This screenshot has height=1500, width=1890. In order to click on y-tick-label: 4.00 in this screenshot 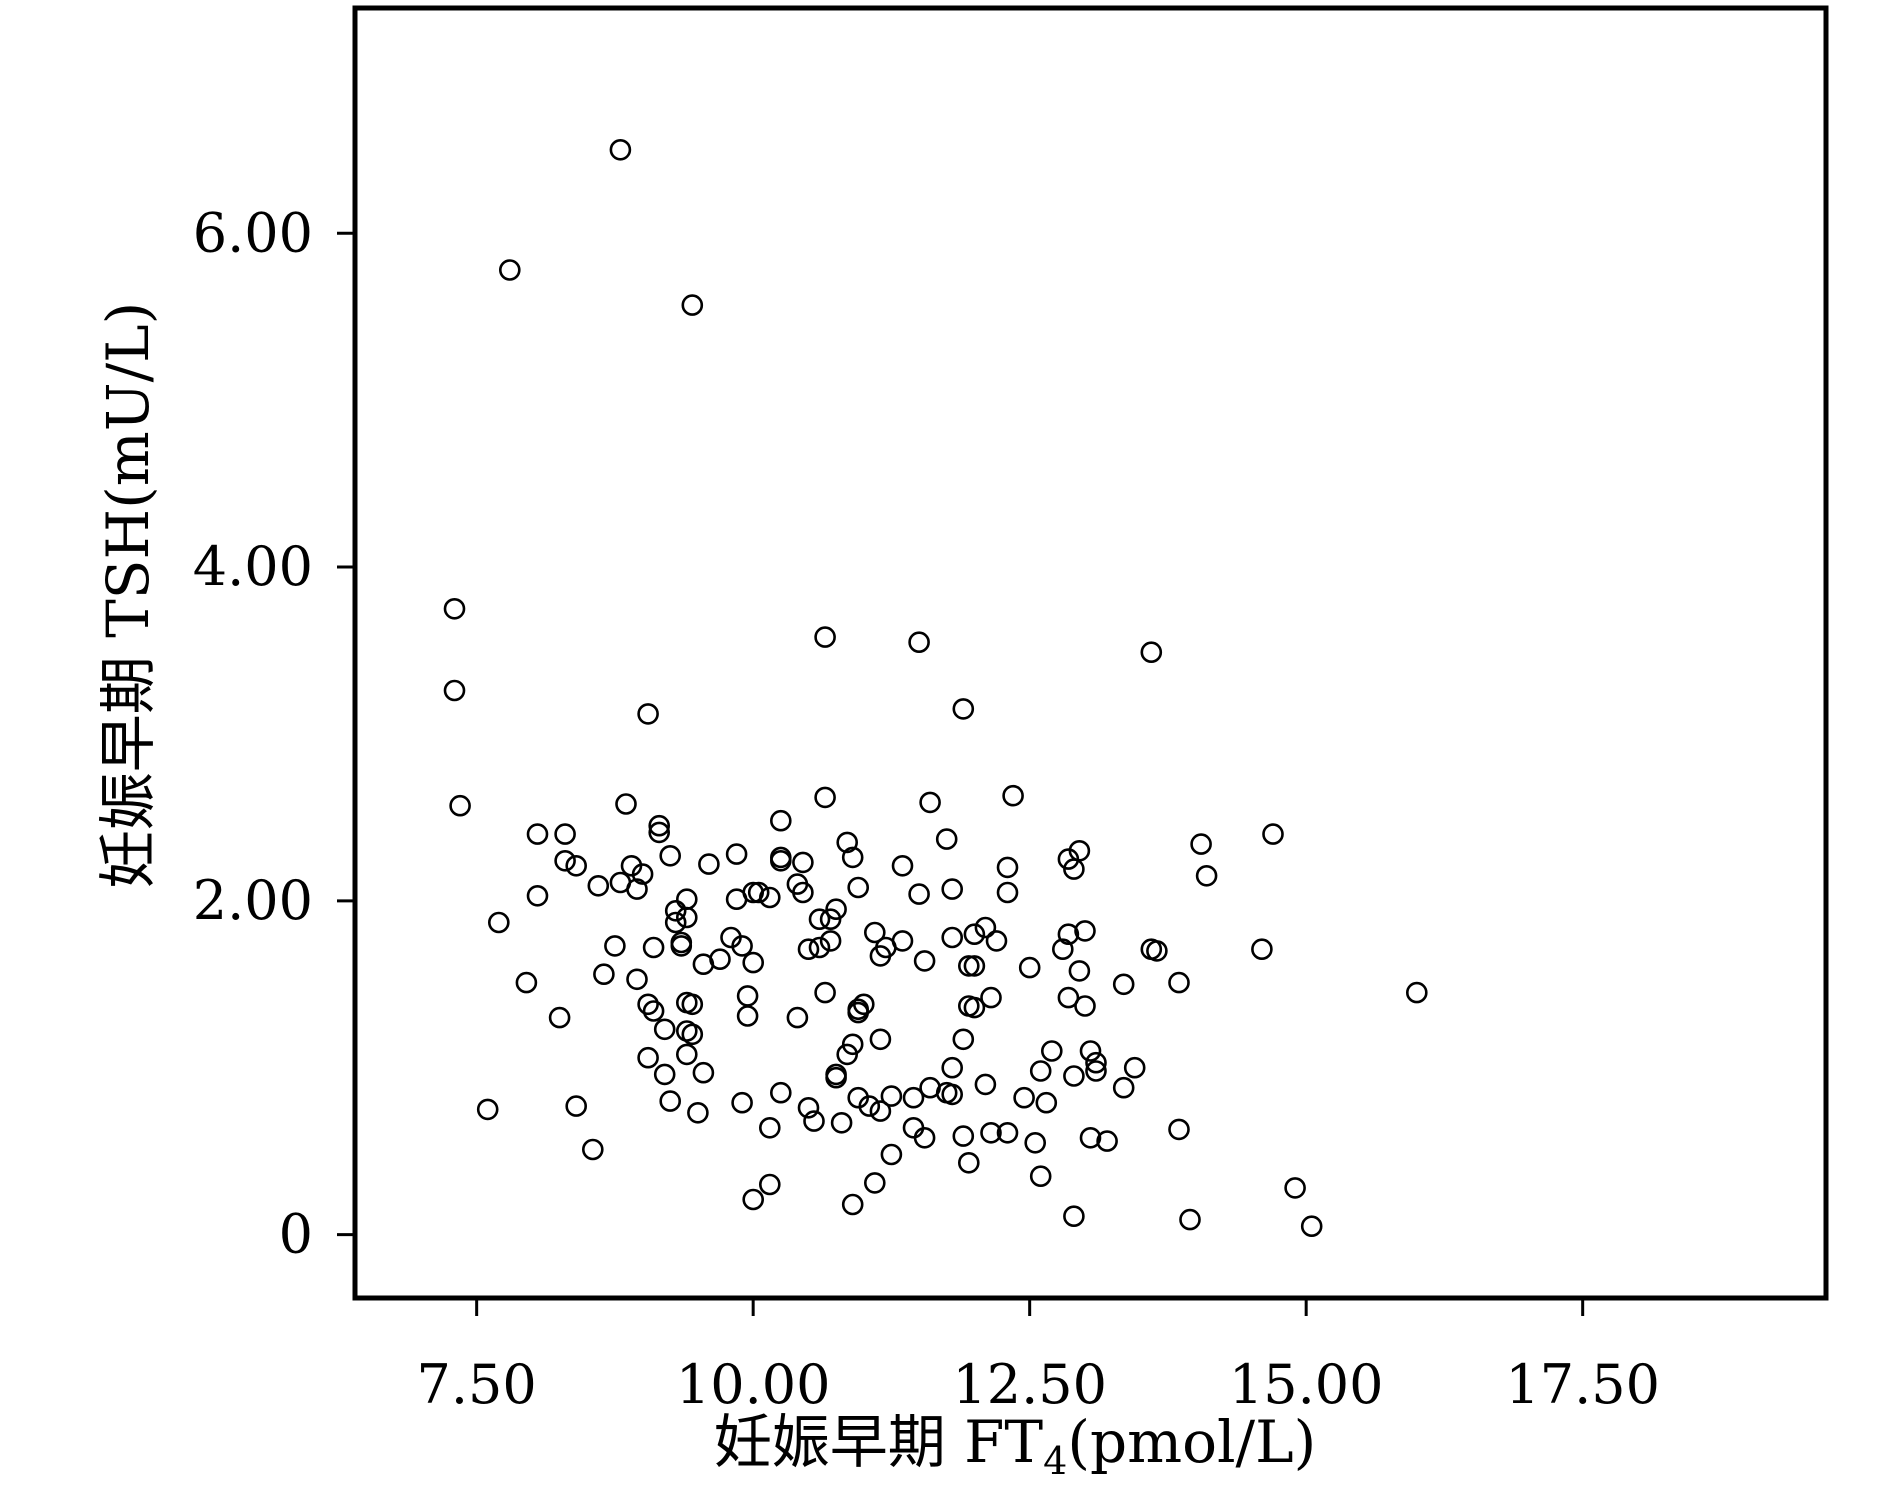, I will do `click(253, 566)`.